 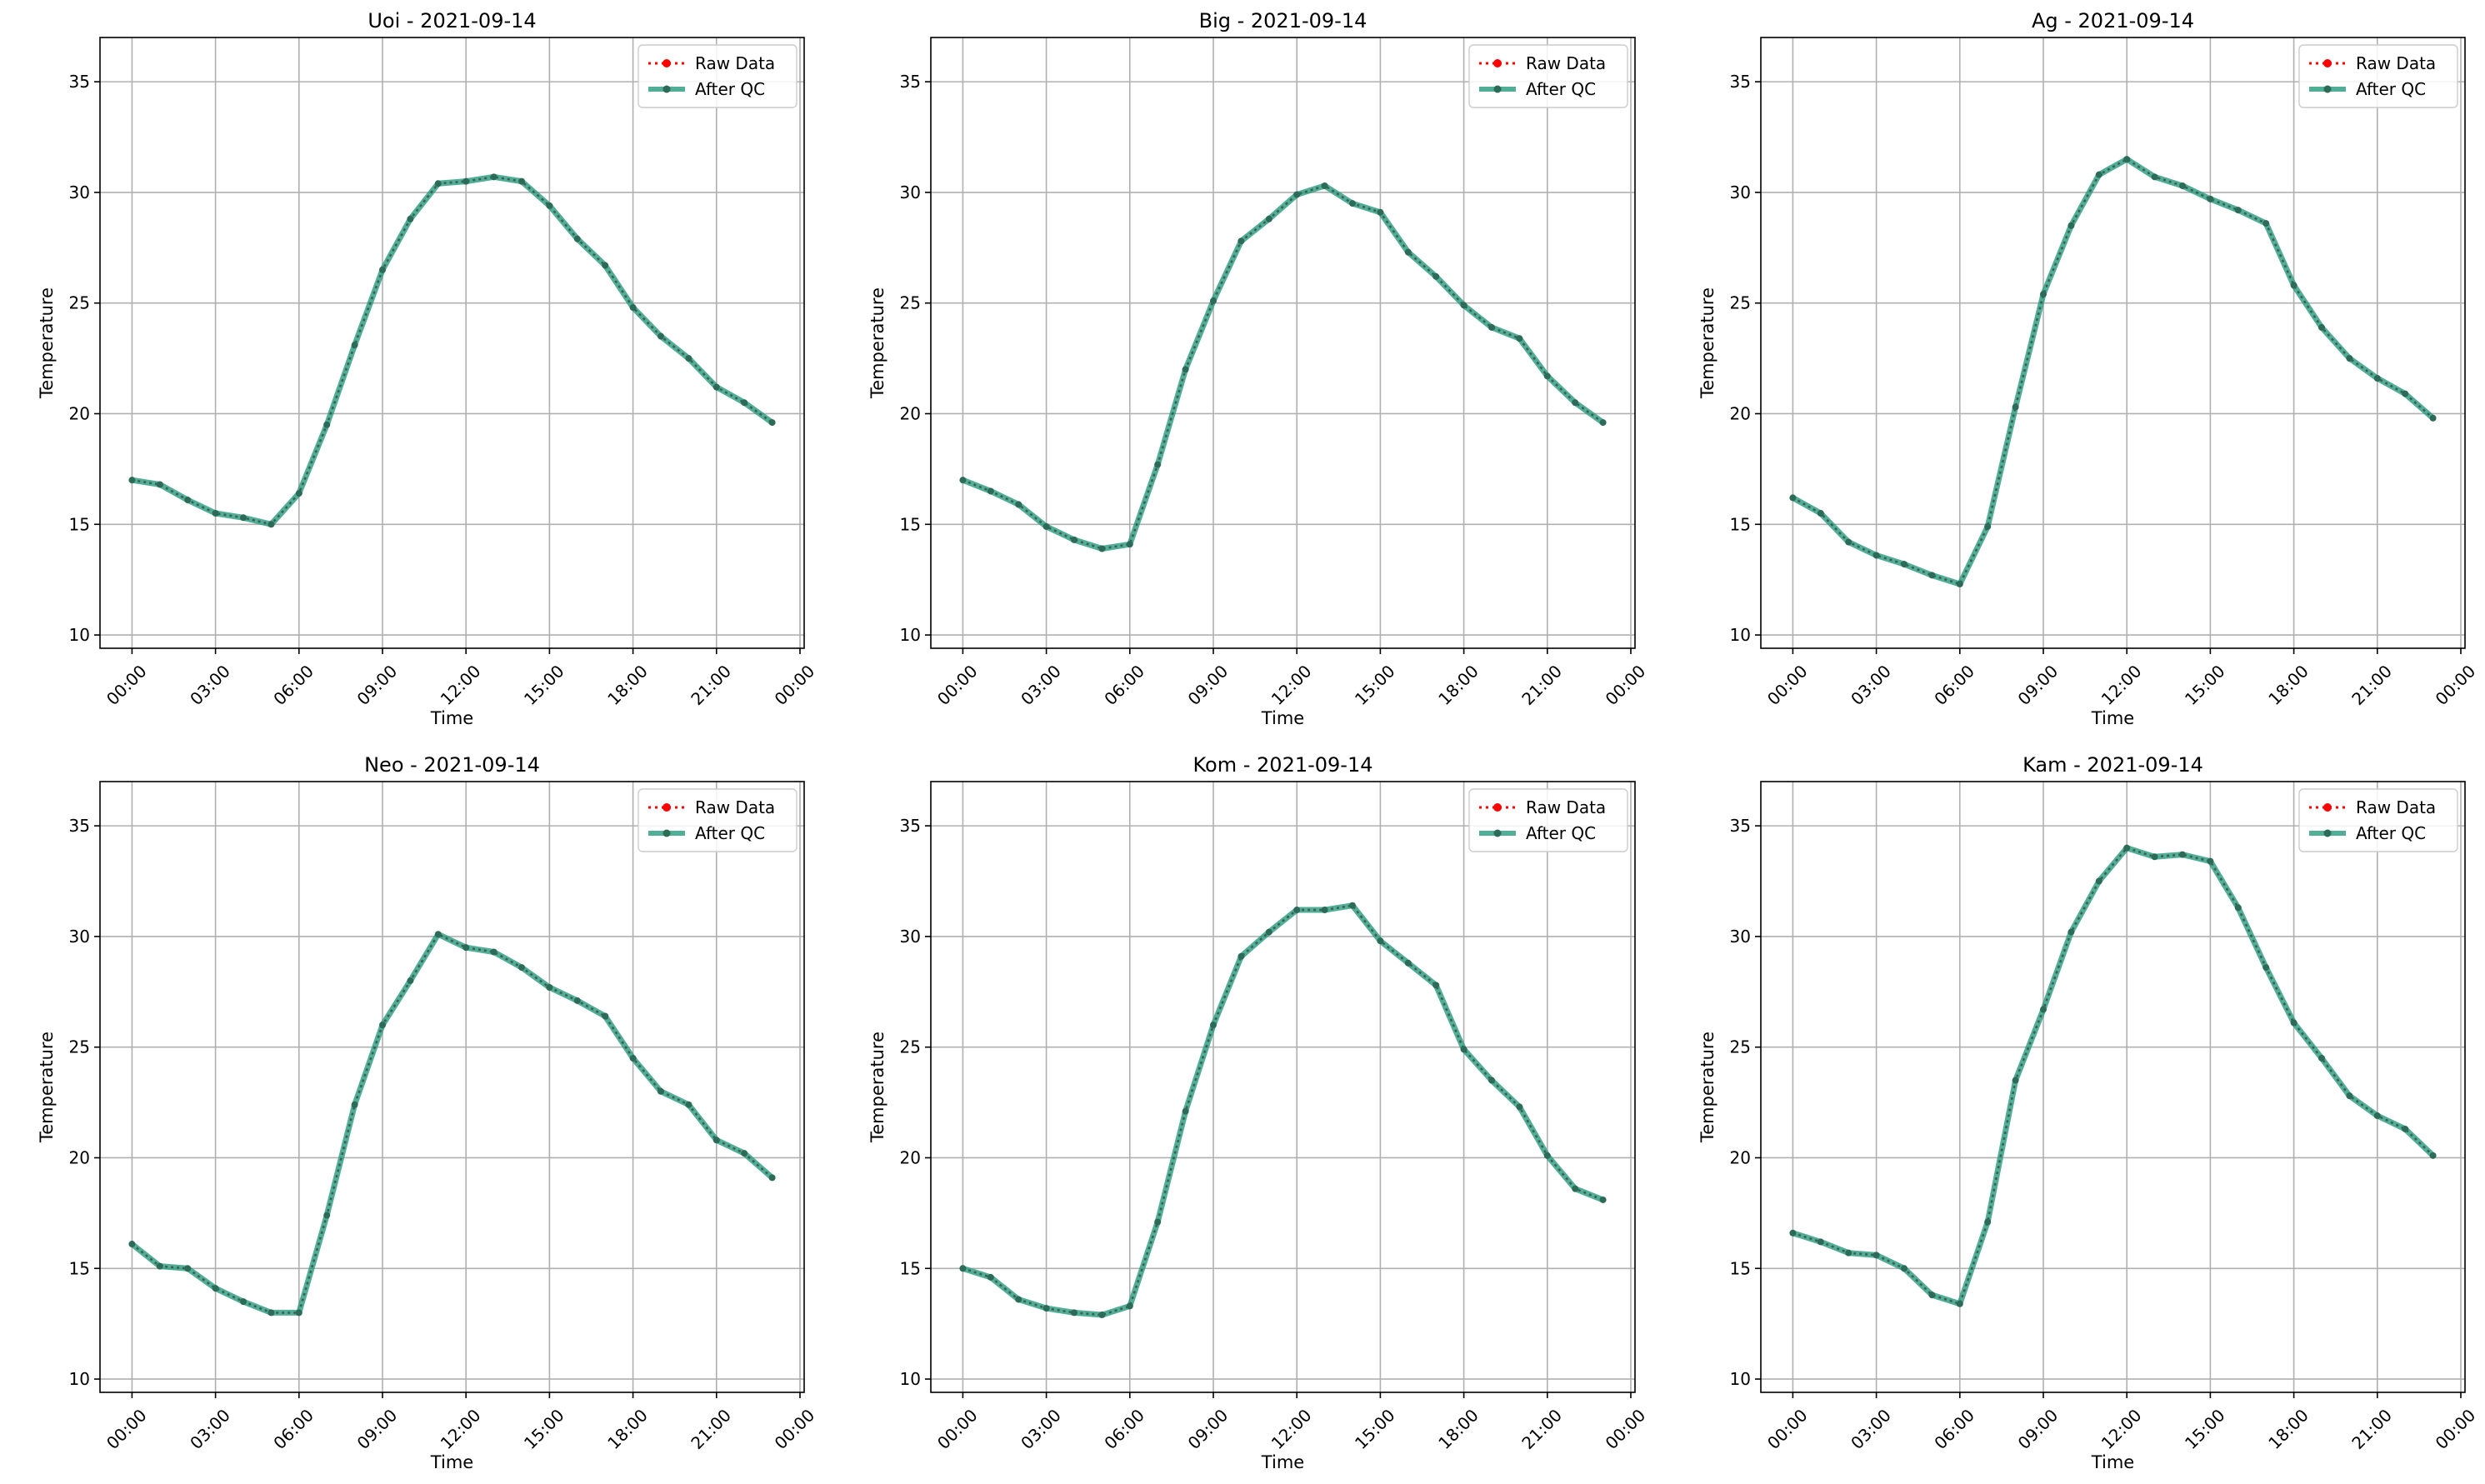 What do you see at coordinates (47, 1088) in the screenshot?
I see `y-axis-label: Temperature` at bounding box center [47, 1088].